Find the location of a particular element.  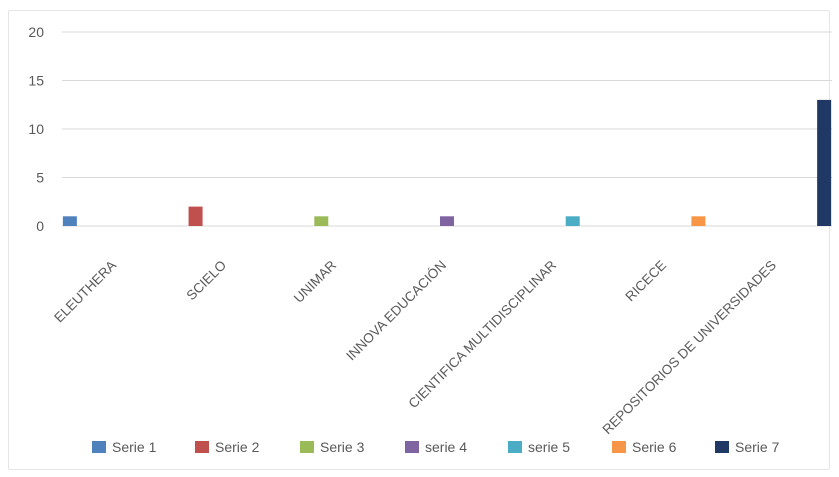

legend-label: Serie 2 is located at coordinates (237, 447).